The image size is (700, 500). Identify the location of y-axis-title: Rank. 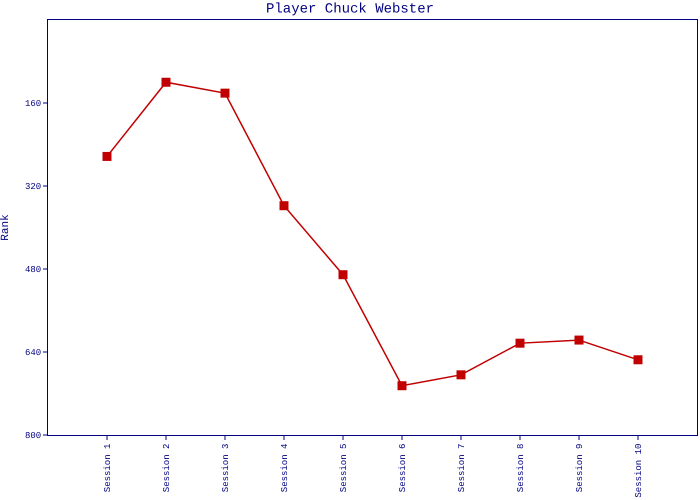
(6, 227).